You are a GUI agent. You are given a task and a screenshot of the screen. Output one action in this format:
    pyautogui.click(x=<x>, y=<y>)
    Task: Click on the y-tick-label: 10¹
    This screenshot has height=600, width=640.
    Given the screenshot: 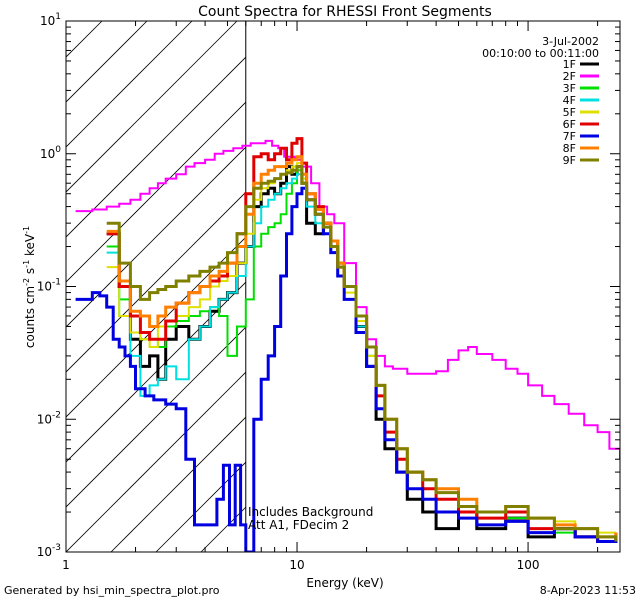 What is the action you would take?
    pyautogui.click(x=50, y=20)
    